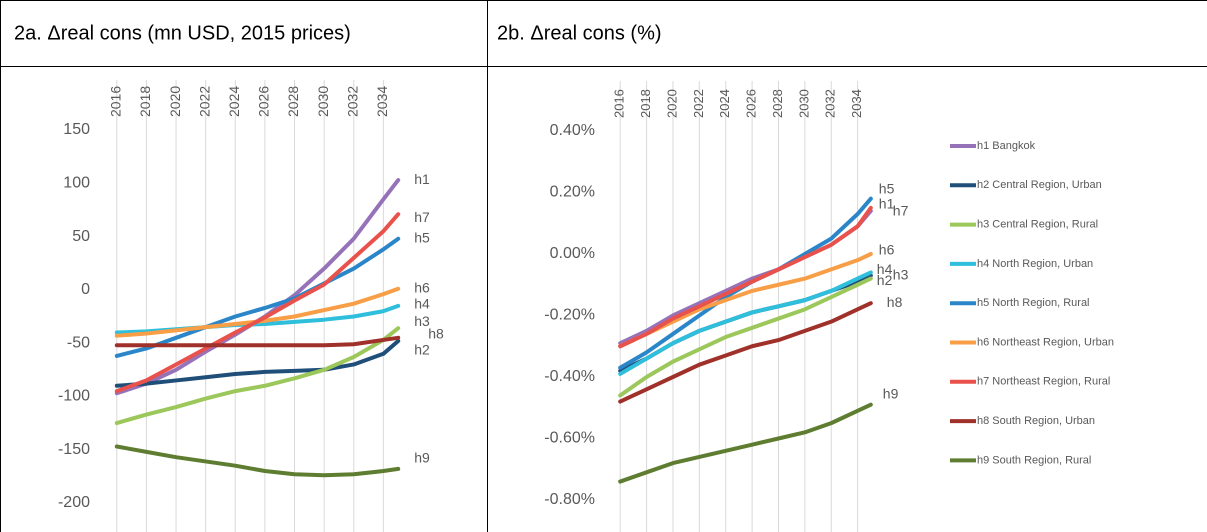  Describe the element at coordinates (572, 192) in the screenshot. I see `y-tick-label: 0.20%` at that location.